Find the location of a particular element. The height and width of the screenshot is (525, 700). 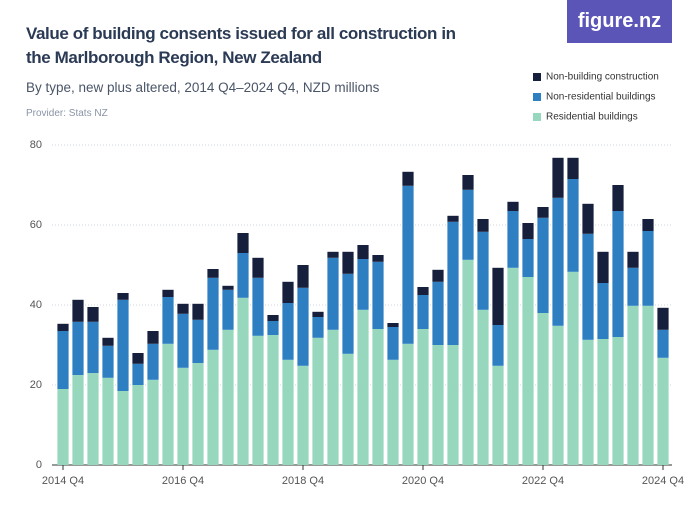

legend-label: Residential buildings is located at coordinates (592, 117).